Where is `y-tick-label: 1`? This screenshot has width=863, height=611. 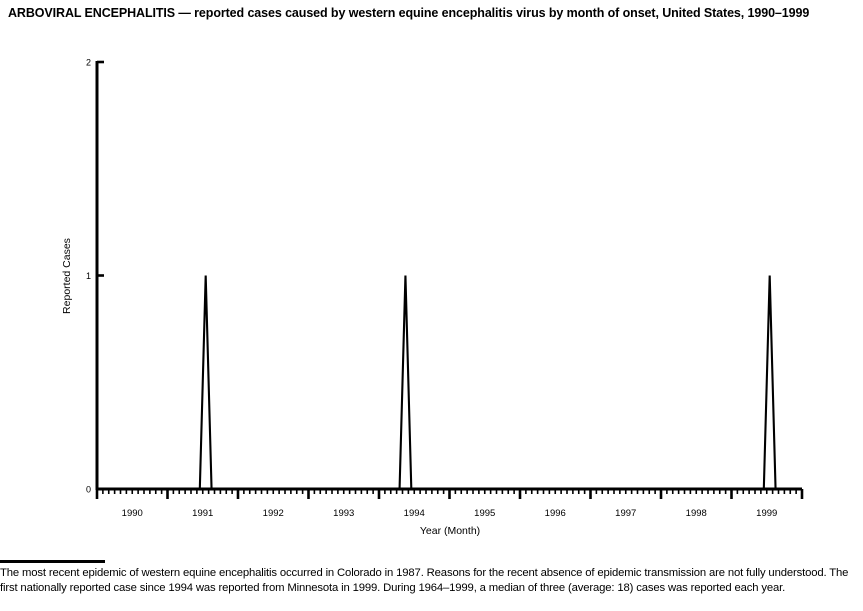 y-tick-label: 1 is located at coordinates (88, 276).